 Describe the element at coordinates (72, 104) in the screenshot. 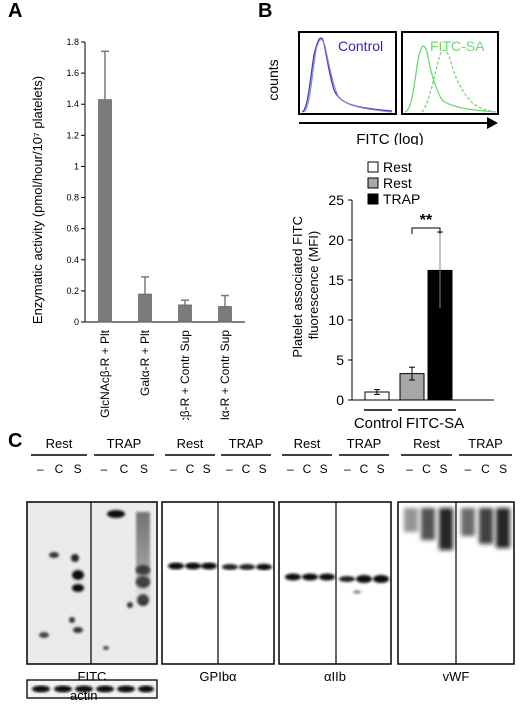

I see `chart-a-ytick-label: 1.4` at that location.